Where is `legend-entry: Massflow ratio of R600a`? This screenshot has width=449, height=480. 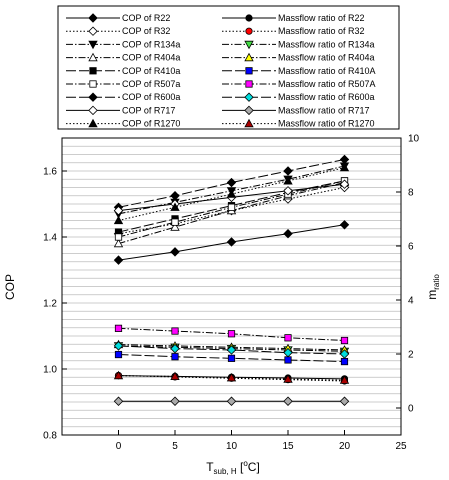
legend-entry: Massflow ratio of R600a is located at coordinates (326, 97).